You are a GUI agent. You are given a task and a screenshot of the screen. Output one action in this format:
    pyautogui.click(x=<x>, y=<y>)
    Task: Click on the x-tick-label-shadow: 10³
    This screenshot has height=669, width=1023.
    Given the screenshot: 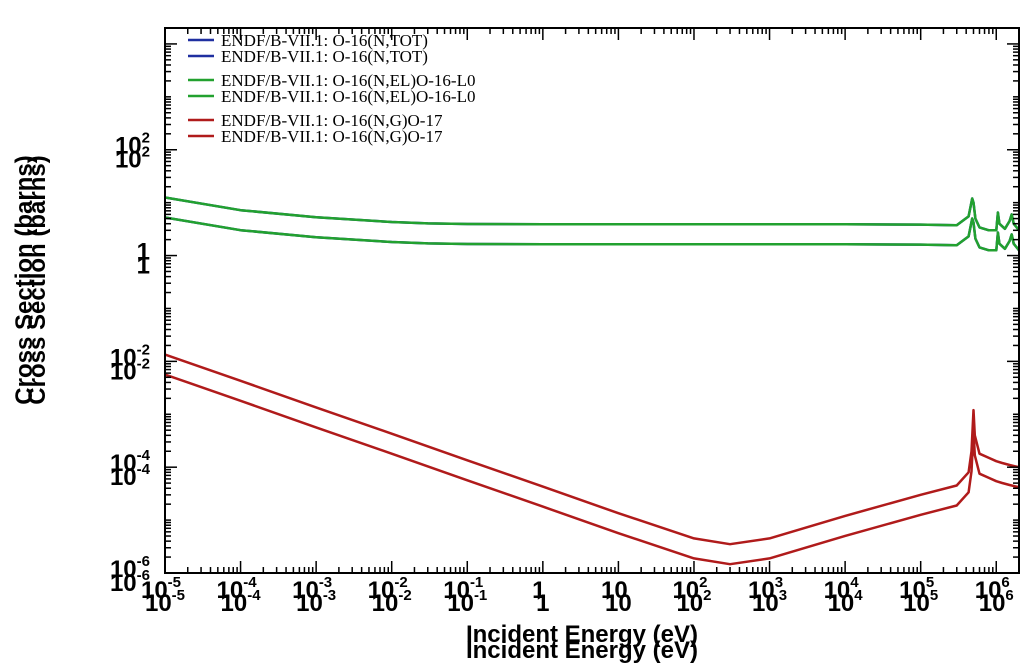 What is the action you would take?
    pyautogui.click(x=769, y=602)
    